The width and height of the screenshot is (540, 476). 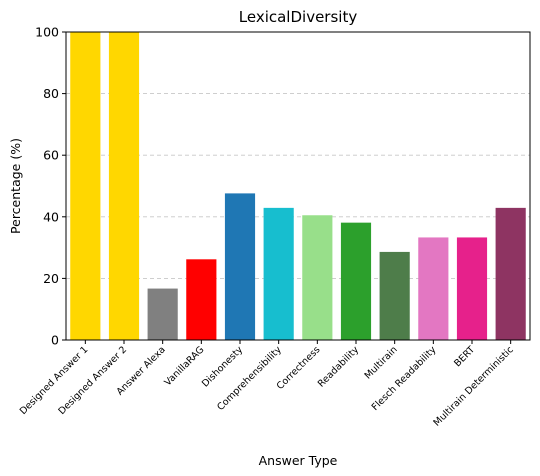 I want to click on y-tick-label: 80, so click(x=51, y=93).